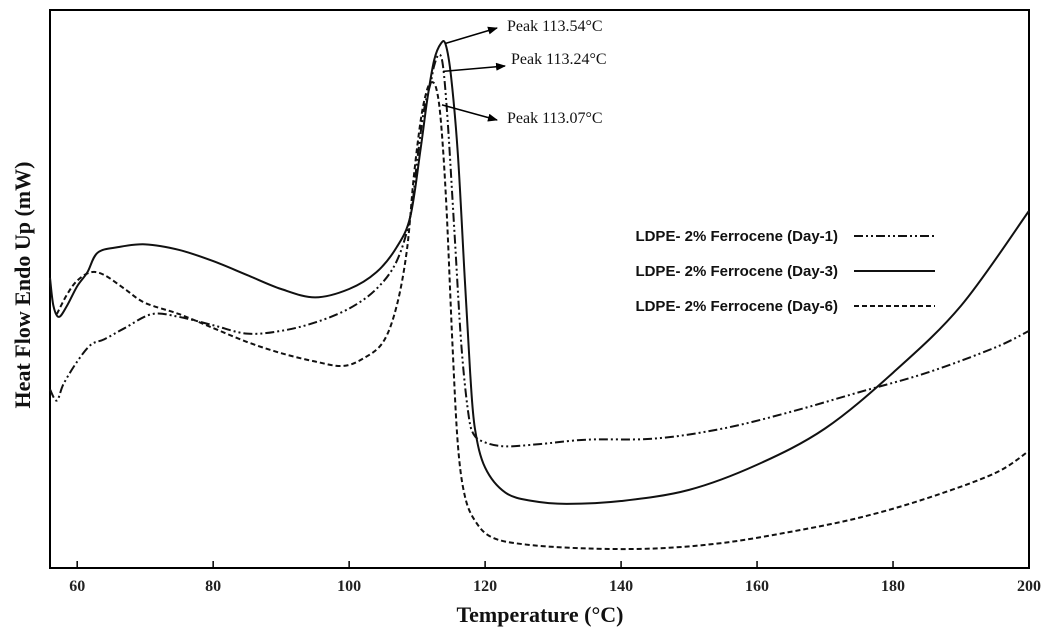 The height and width of the screenshot is (633, 1049). Describe the element at coordinates (524, 72) in the screenshot. I see `peak-annotations: Peak 113.54°C Peak 113.24°C Peak 113.07°C` at that location.